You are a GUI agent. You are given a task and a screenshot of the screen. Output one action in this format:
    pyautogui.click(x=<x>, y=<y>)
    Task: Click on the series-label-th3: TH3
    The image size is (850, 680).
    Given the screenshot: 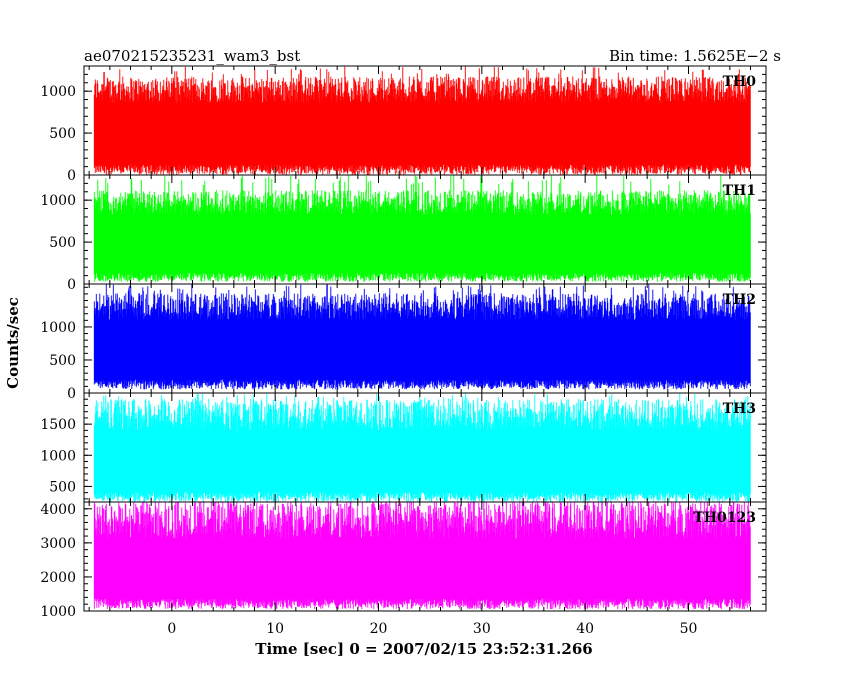 What is the action you would take?
    pyautogui.click(x=739, y=409)
    